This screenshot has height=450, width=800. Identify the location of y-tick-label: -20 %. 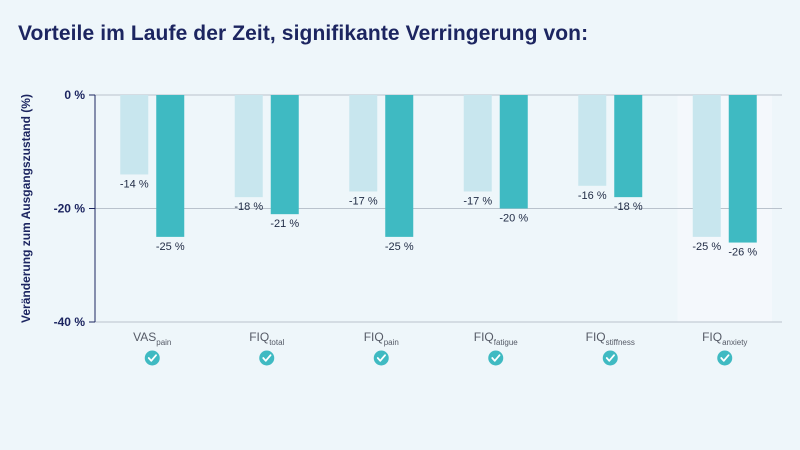
(70, 209).